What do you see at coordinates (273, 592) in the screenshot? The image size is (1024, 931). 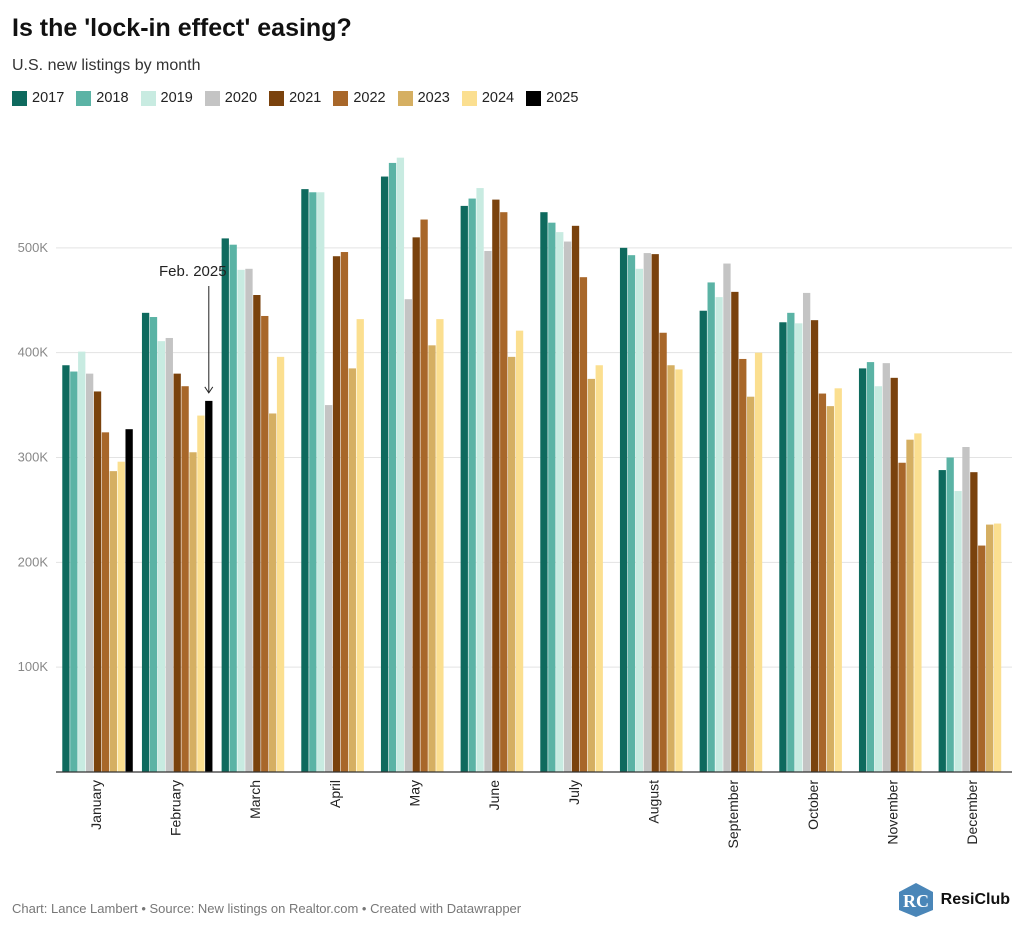 I see `bar-march-2023` at bounding box center [273, 592].